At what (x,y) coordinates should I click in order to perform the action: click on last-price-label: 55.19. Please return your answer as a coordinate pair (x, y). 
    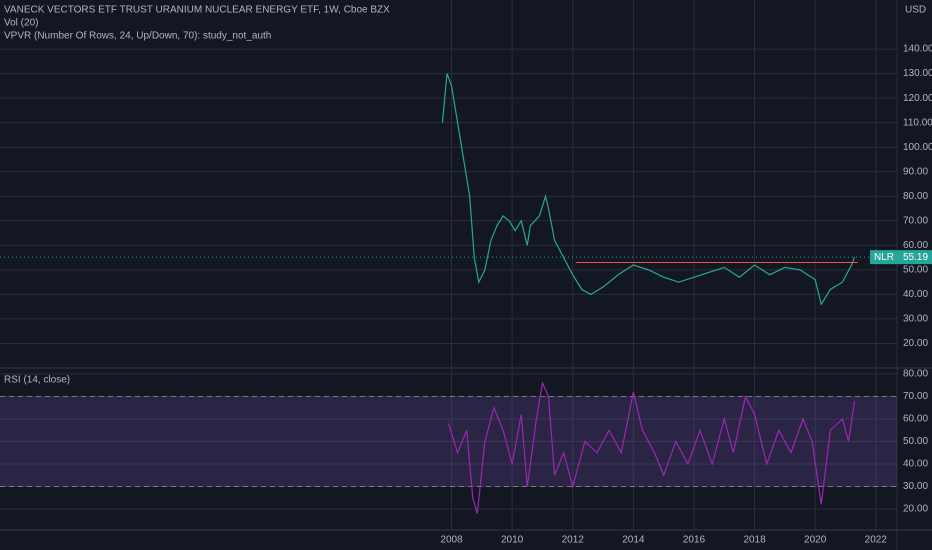
    Looking at the image, I should click on (915, 257).